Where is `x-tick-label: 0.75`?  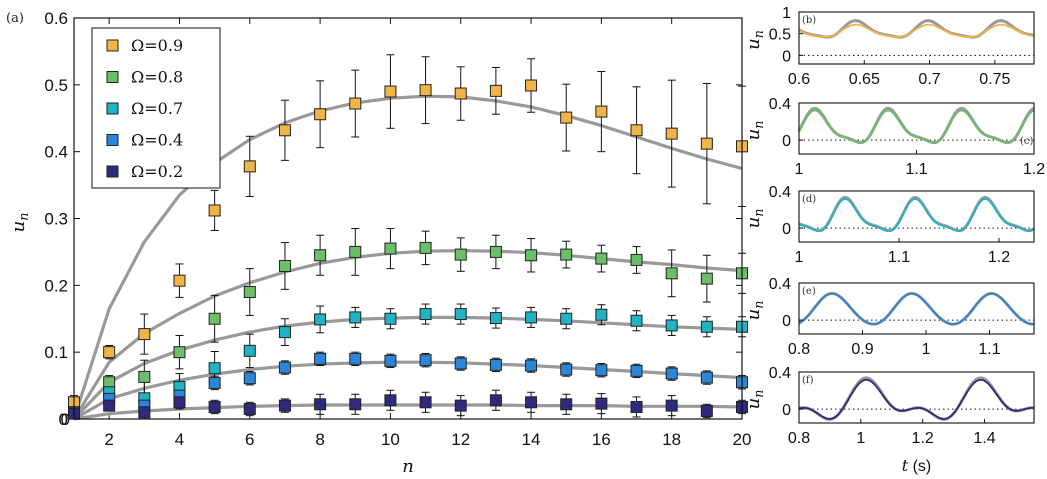 x-tick-label: 0.75 is located at coordinates (994, 79).